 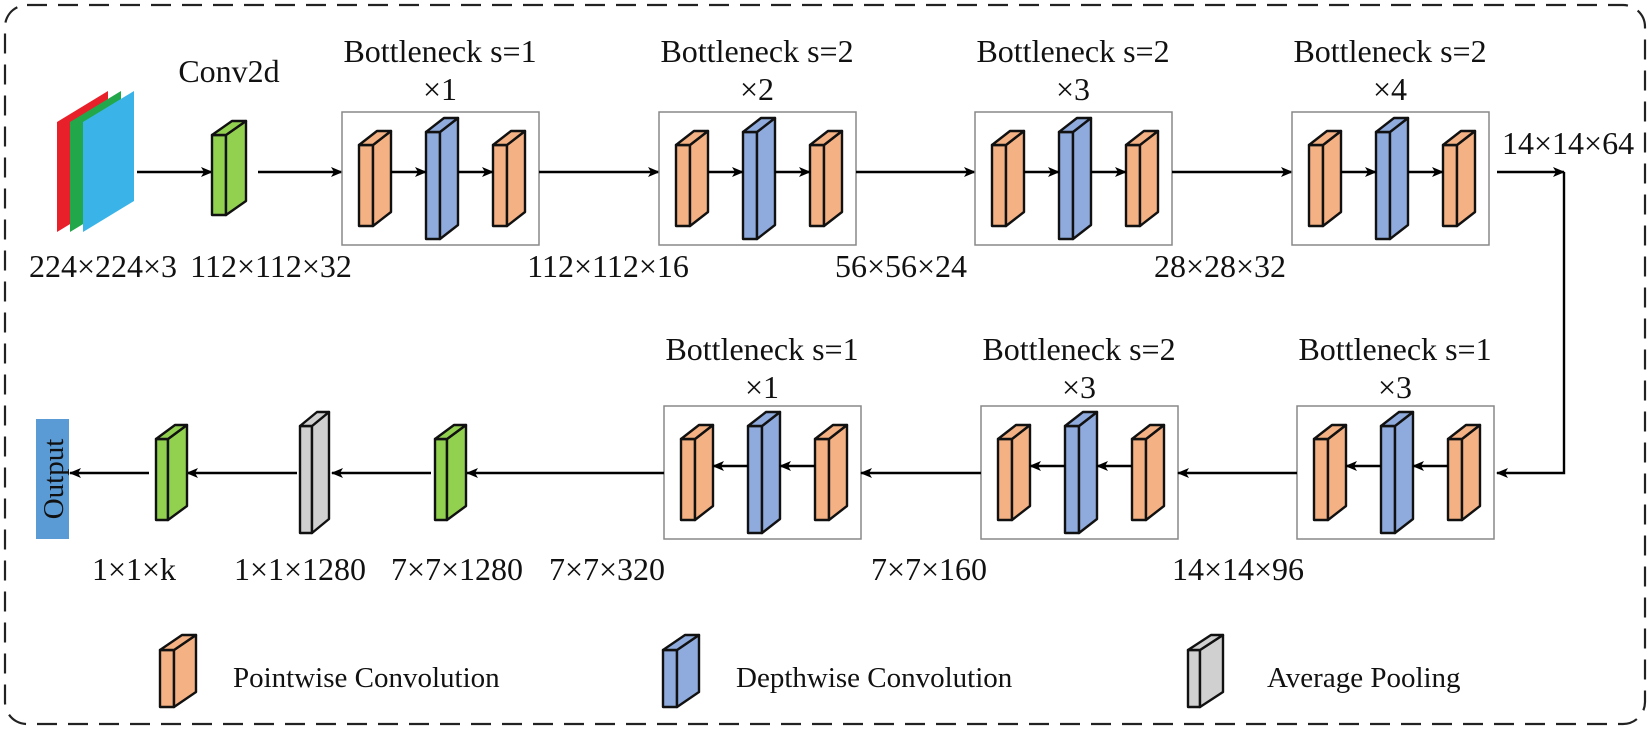 What do you see at coordinates (134, 569) in the screenshot?
I see `dim-label: 1×1×k` at bounding box center [134, 569].